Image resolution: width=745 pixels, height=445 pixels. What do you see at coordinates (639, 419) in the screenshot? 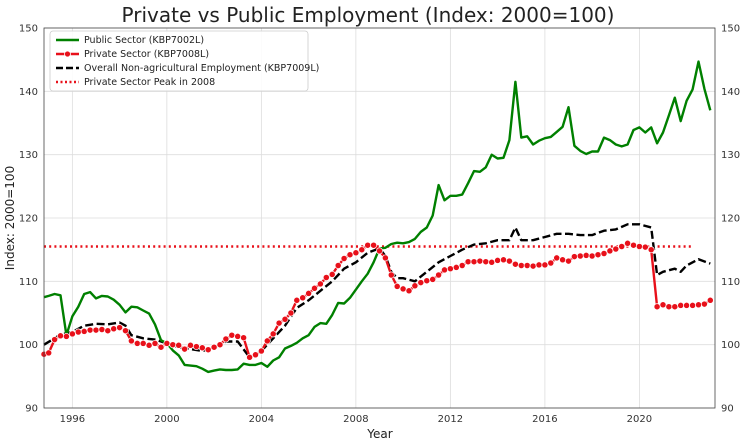
I see `x-tick-label: 2020` at bounding box center [639, 419].